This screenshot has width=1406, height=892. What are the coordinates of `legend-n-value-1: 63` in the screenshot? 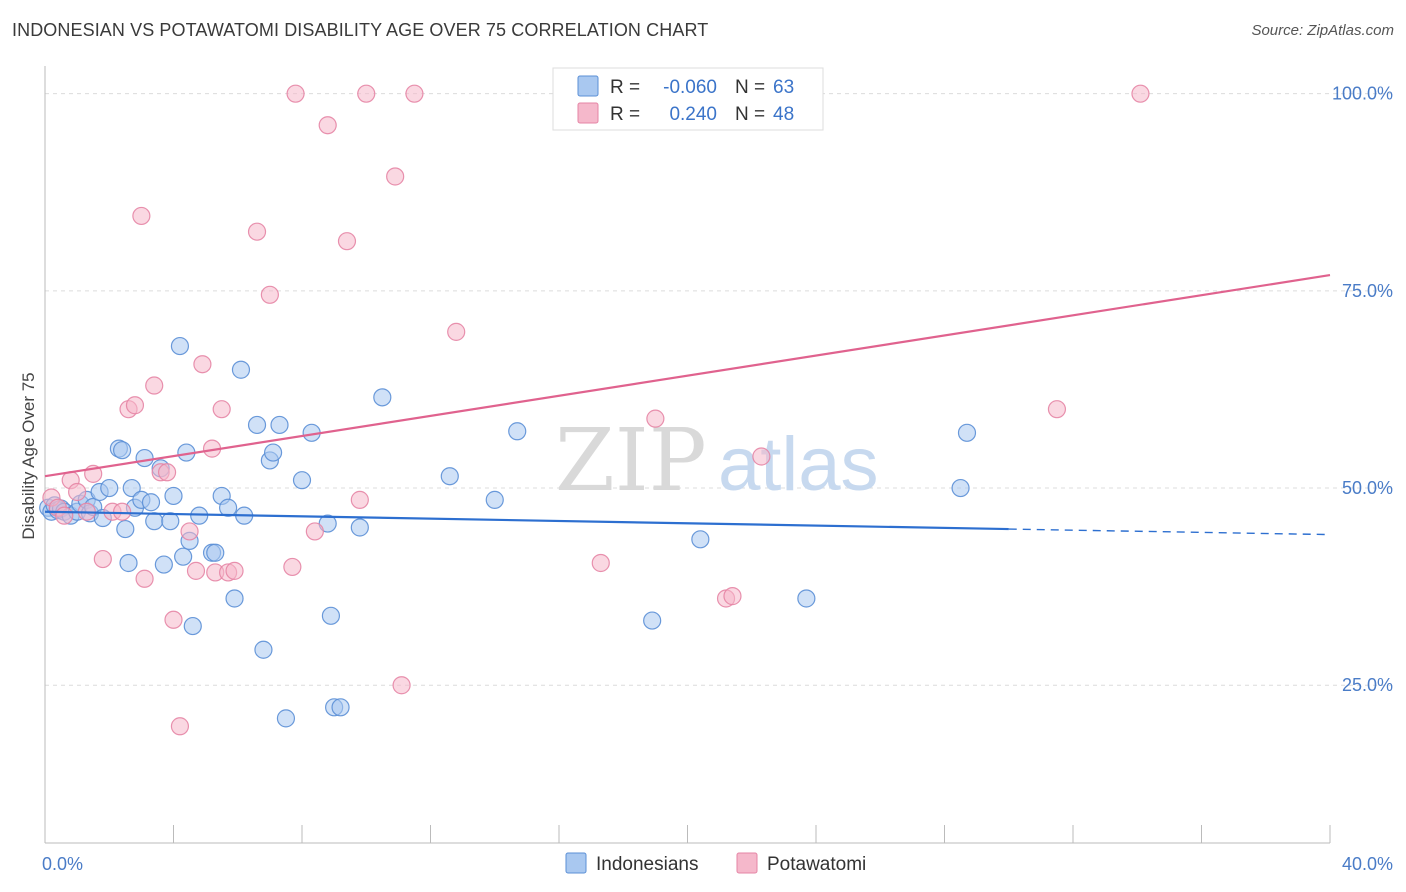 It's located at (783, 87).